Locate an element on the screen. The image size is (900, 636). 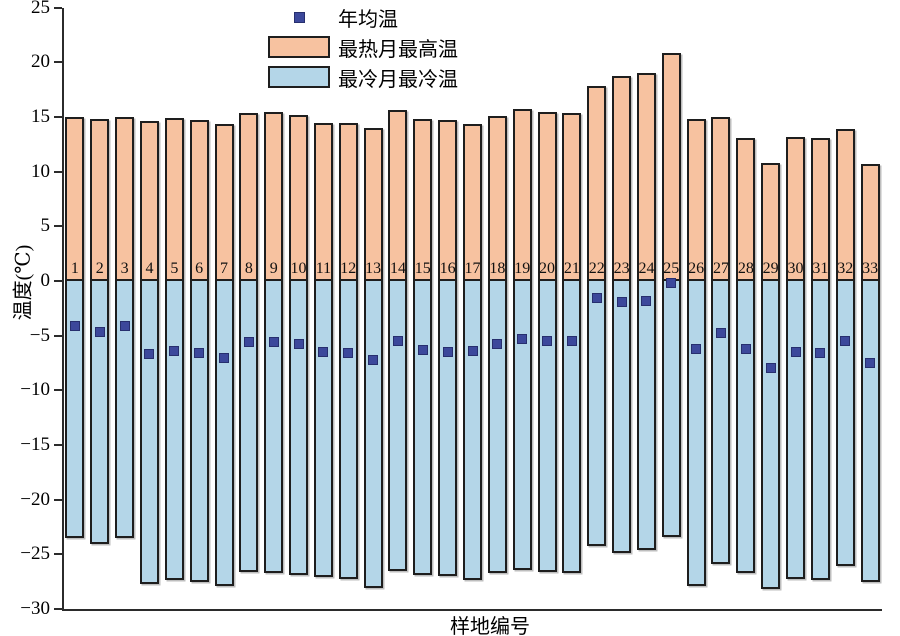
bar-label: 12 is located at coordinates (348, 268).